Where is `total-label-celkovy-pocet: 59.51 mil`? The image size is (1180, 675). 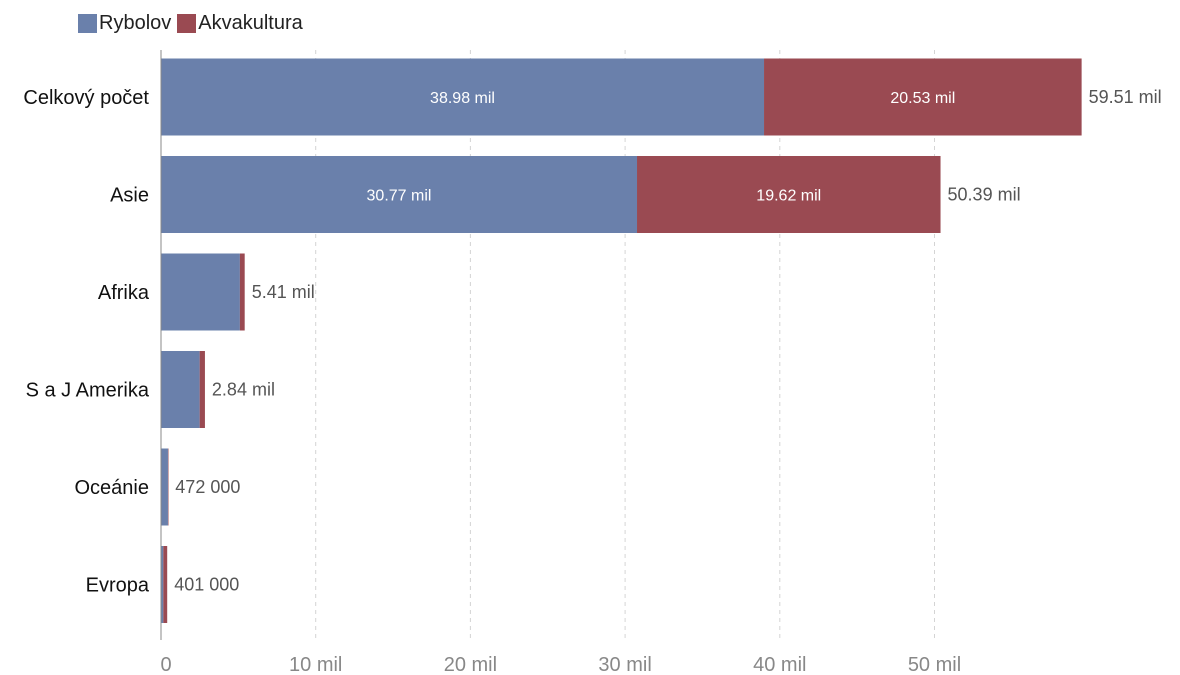 total-label-celkovy-pocet: 59.51 mil is located at coordinates (1125, 97).